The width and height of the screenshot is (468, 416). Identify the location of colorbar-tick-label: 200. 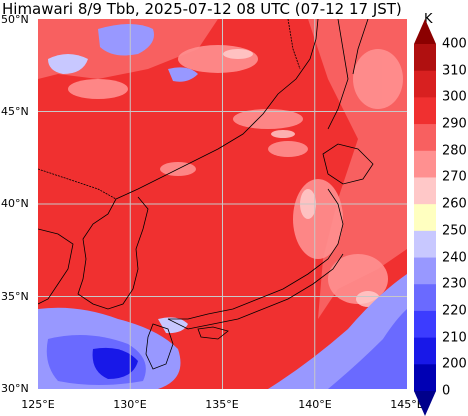
(454, 364).